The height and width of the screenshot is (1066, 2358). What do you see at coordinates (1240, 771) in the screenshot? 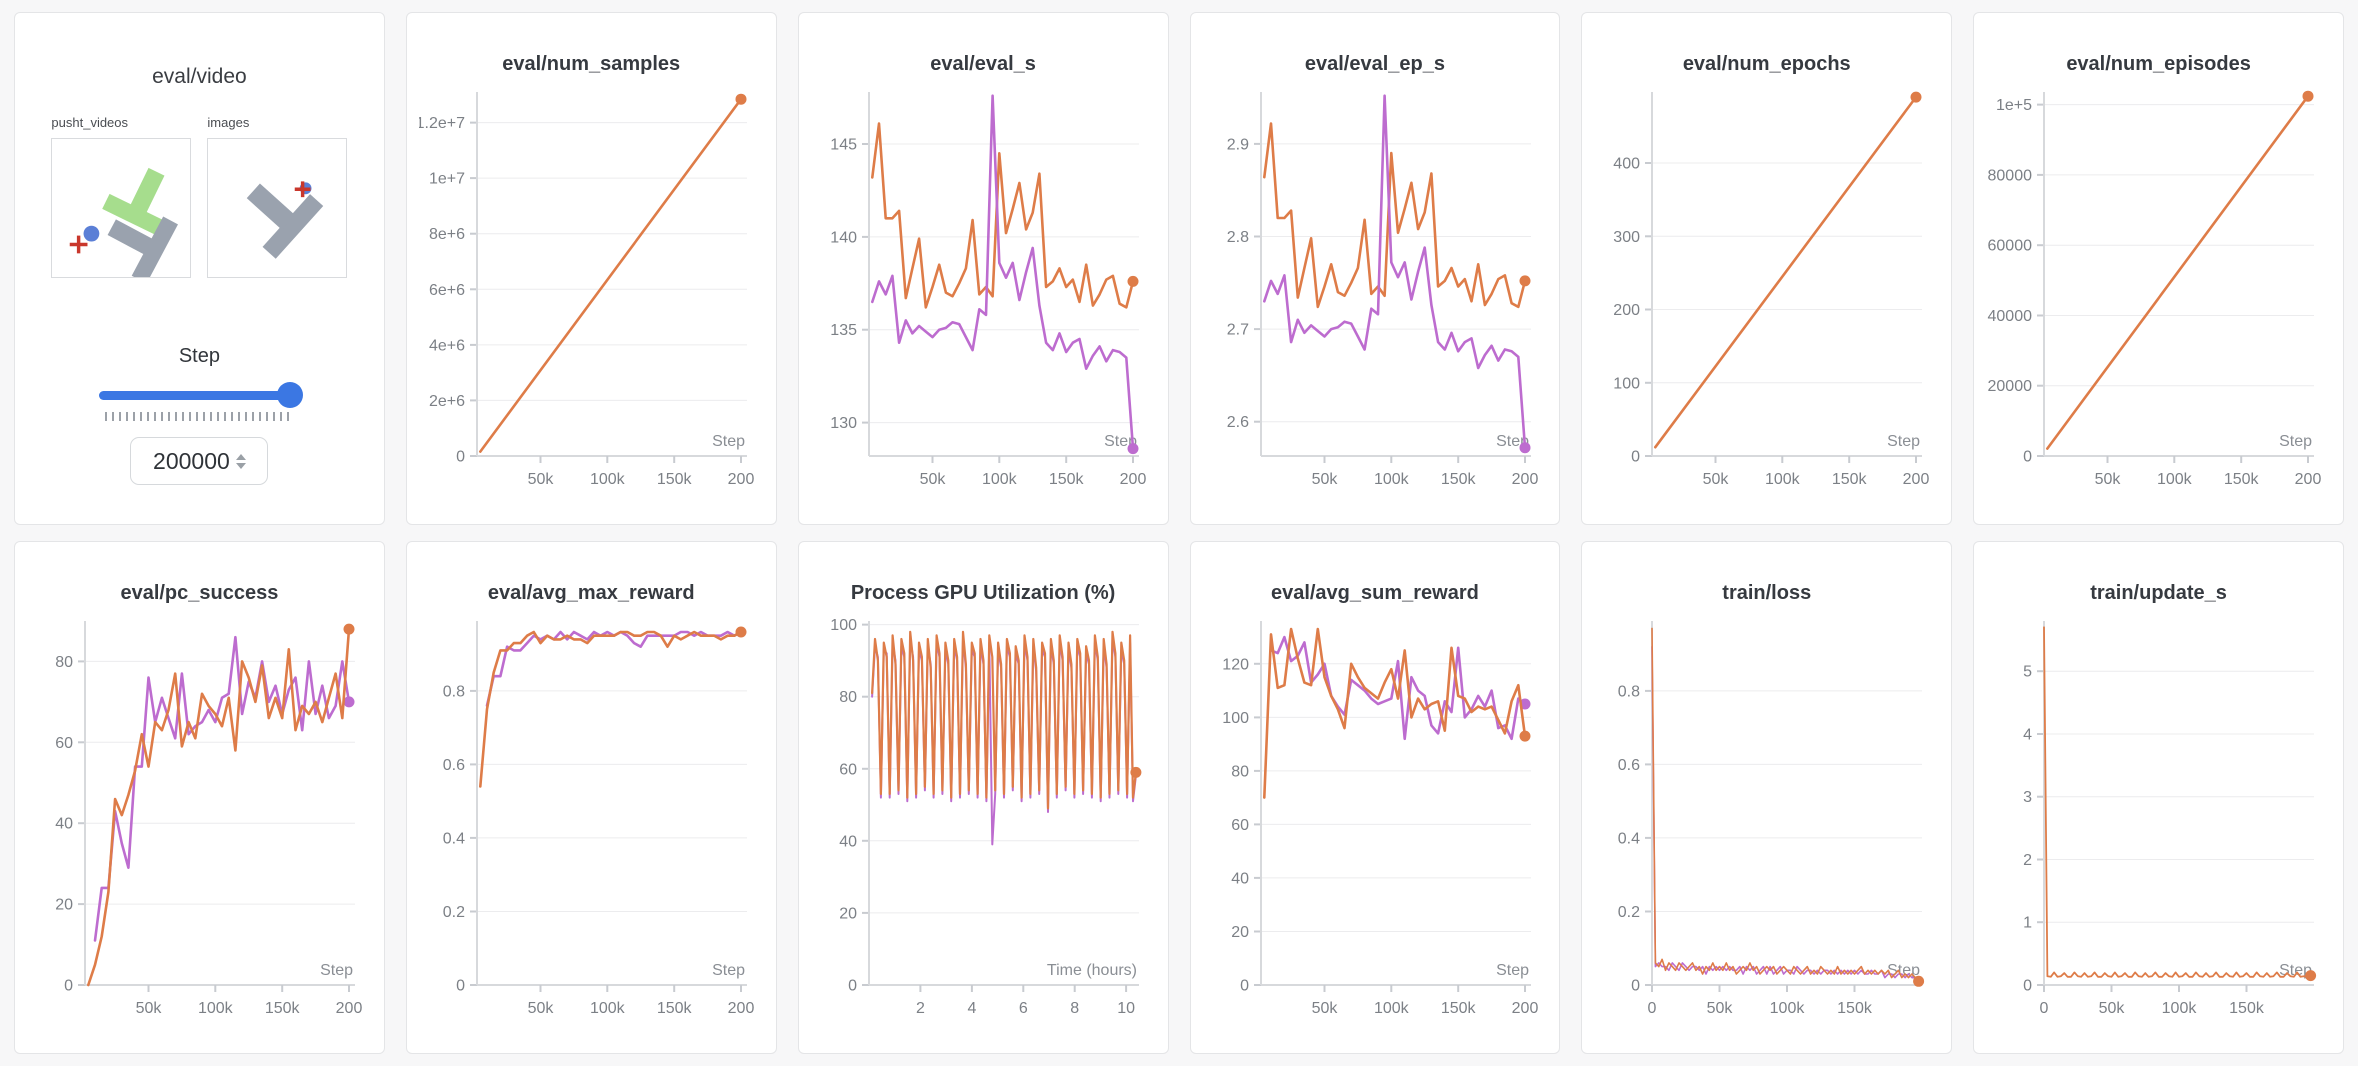
I see `y-tick-label: 80` at bounding box center [1240, 771].